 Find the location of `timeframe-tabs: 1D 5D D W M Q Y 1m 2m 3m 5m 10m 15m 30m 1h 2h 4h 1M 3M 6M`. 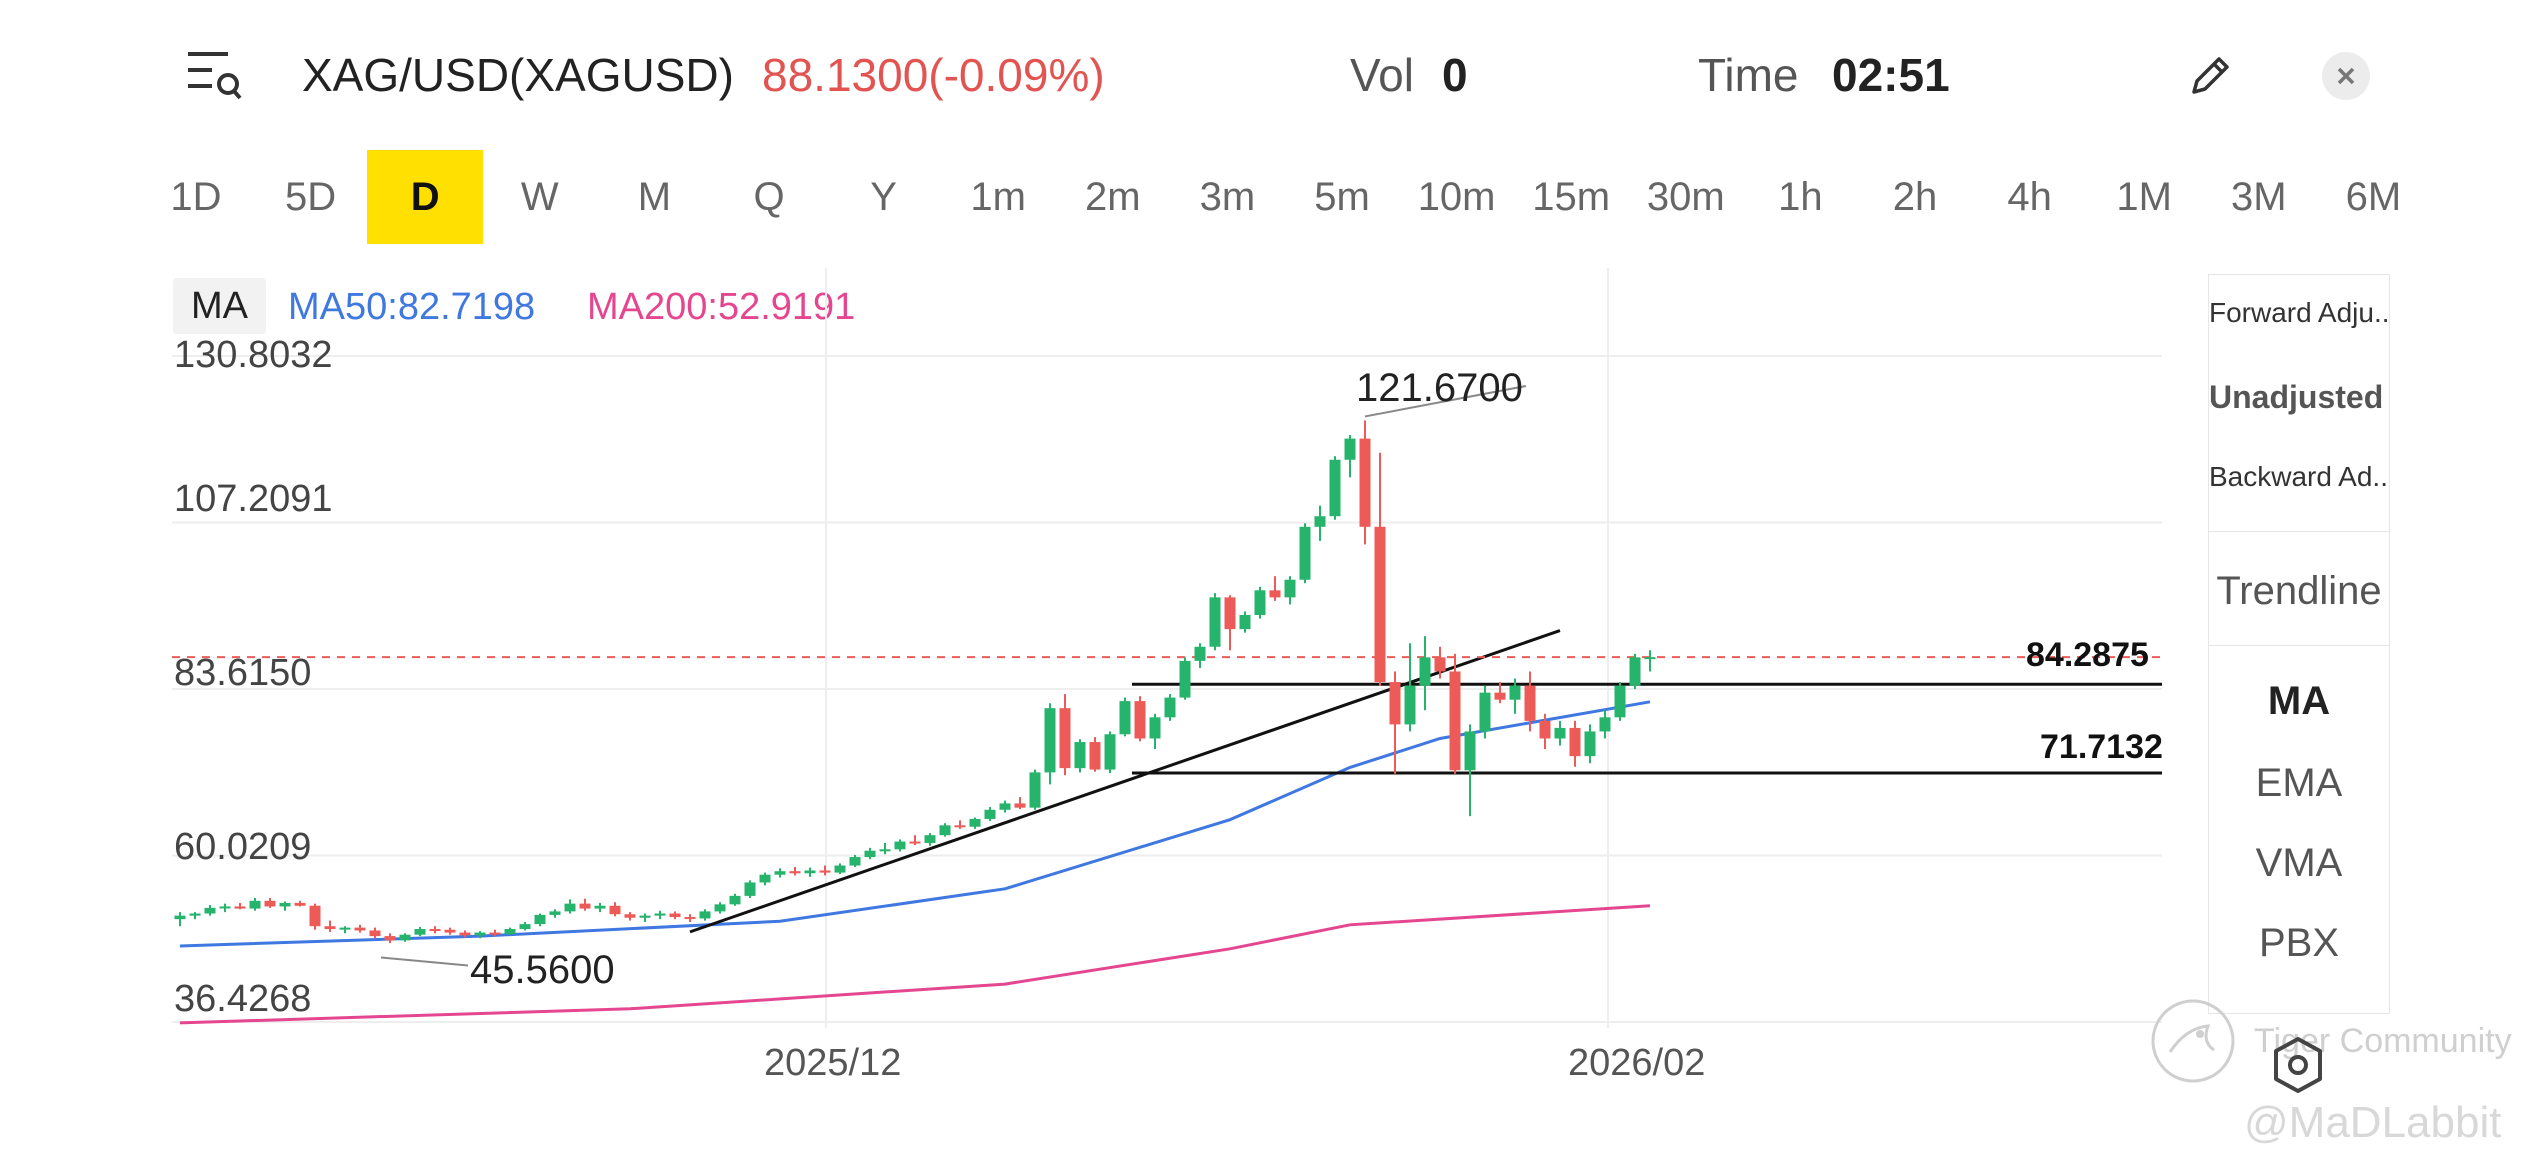

timeframe-tabs: 1D 5D D W M Q Y 1m 2m 3m 5m 10m 15m 30m 1h 2h 4h 1M 3M 6M is located at coordinates (1285, 198).